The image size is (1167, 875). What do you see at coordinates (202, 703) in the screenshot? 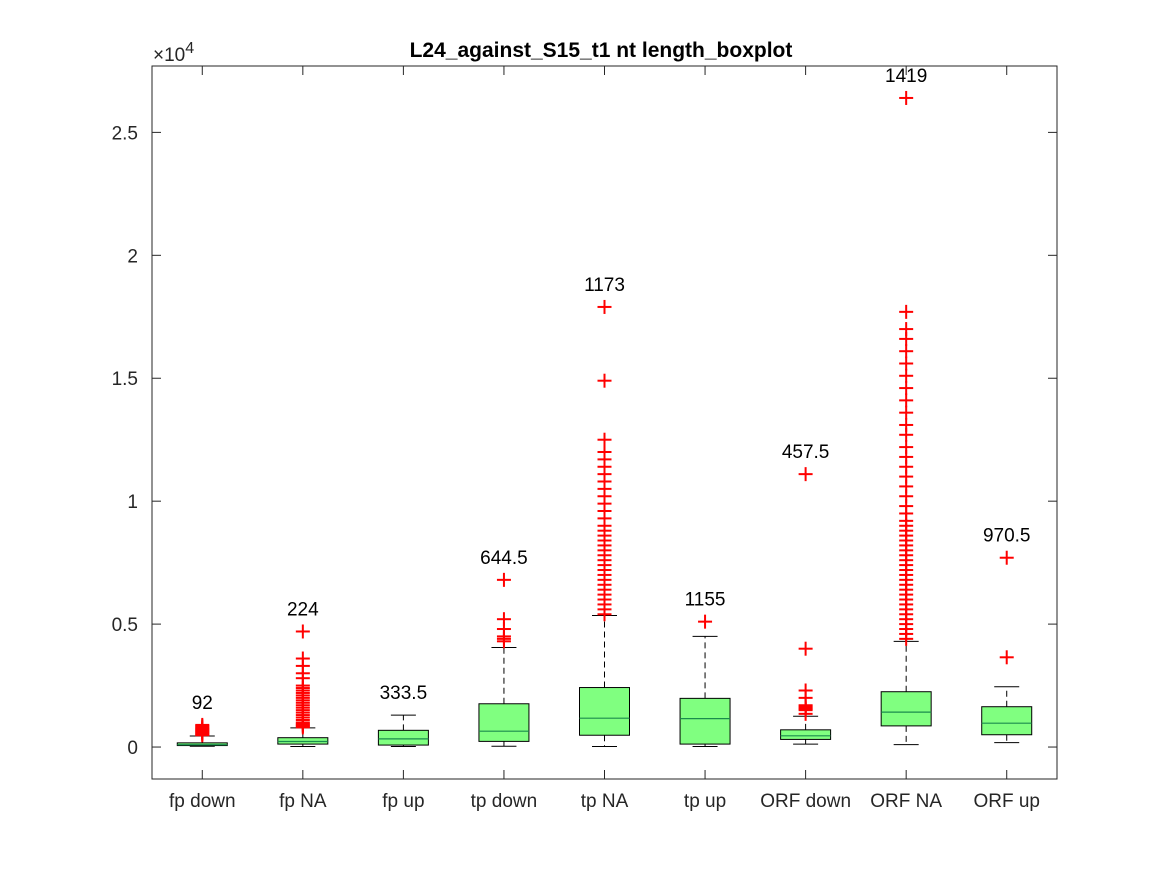
I see `median-value-label: 92` at bounding box center [202, 703].